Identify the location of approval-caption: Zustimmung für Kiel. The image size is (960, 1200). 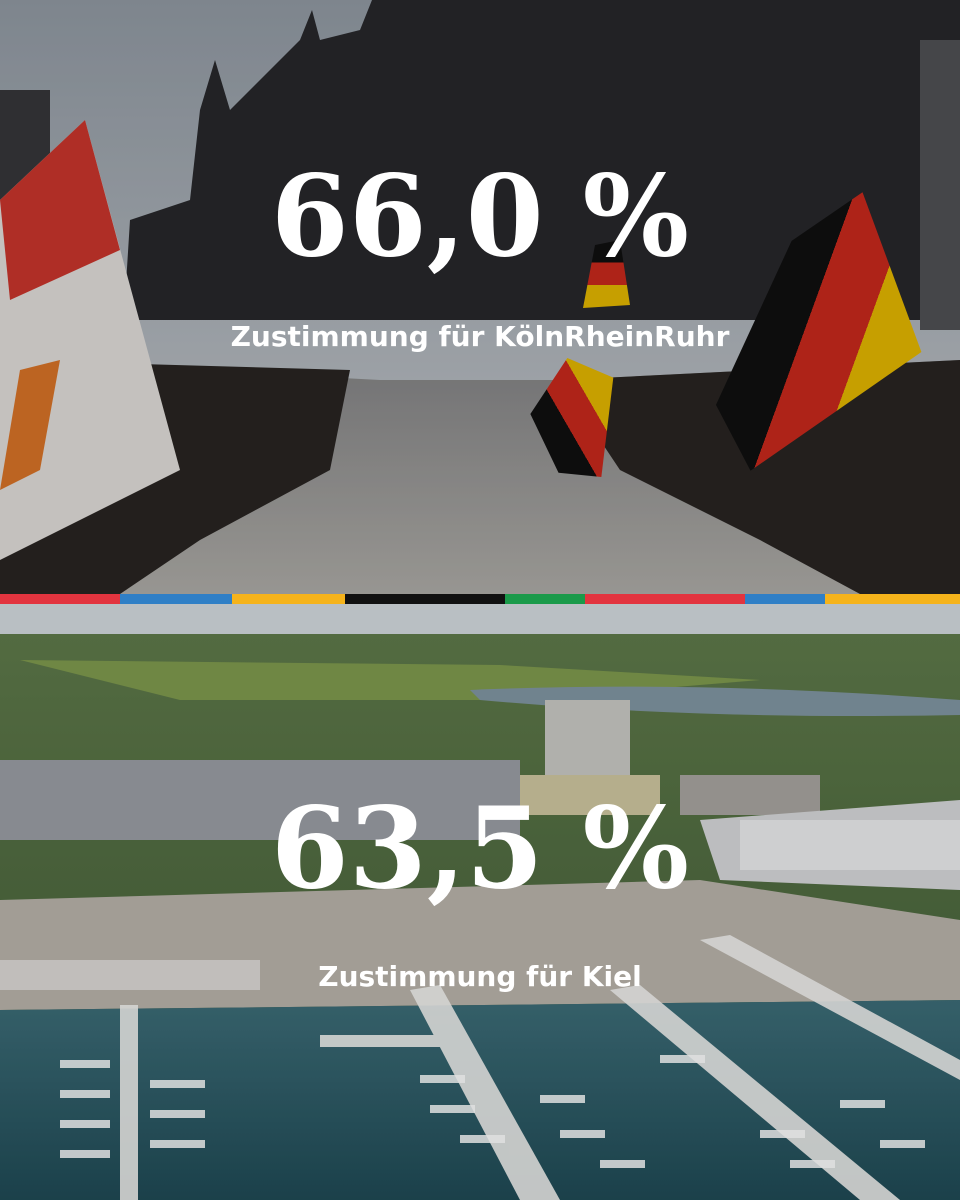
(479, 976).